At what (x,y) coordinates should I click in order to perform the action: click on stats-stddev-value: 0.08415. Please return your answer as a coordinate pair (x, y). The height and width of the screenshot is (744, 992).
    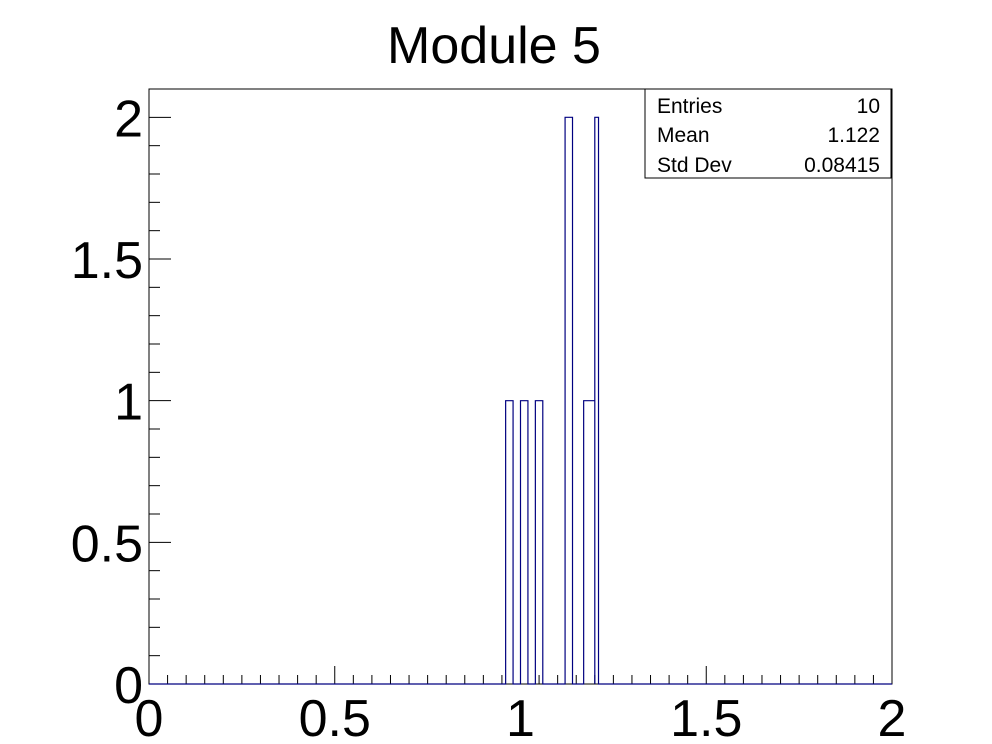
    Looking at the image, I should click on (842, 165).